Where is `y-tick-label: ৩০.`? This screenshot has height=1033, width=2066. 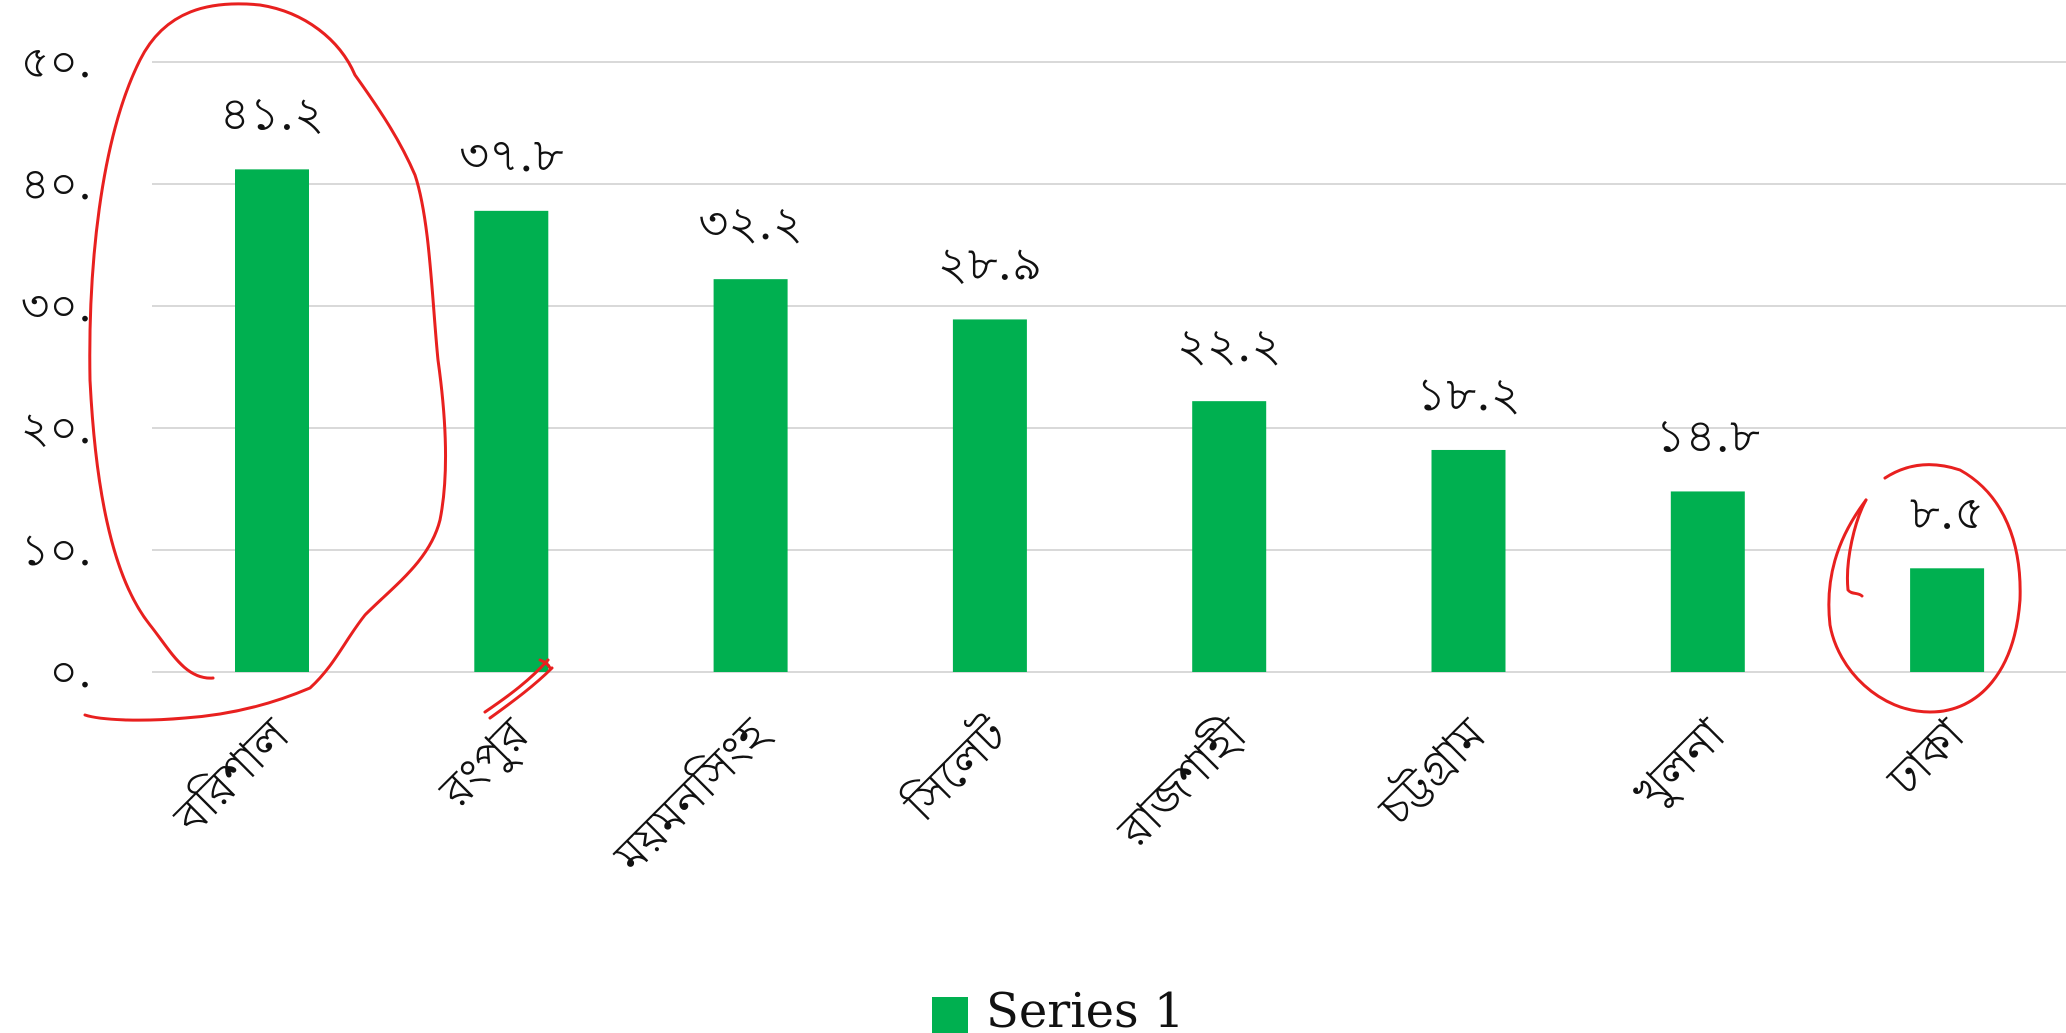
y-tick-label: ৩০. is located at coordinates (56, 306).